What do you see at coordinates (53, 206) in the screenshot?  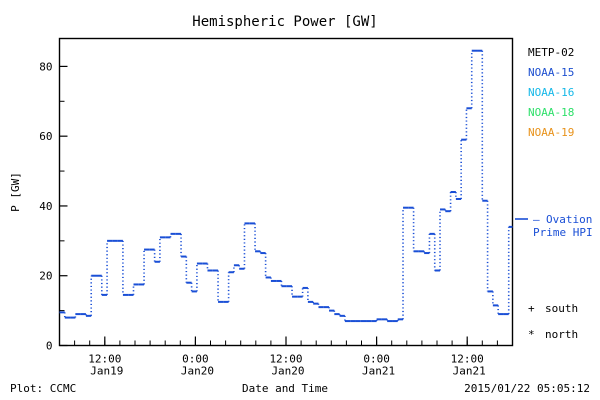 I see `y-axis-ticks: 0 20 40 60 80` at bounding box center [53, 206].